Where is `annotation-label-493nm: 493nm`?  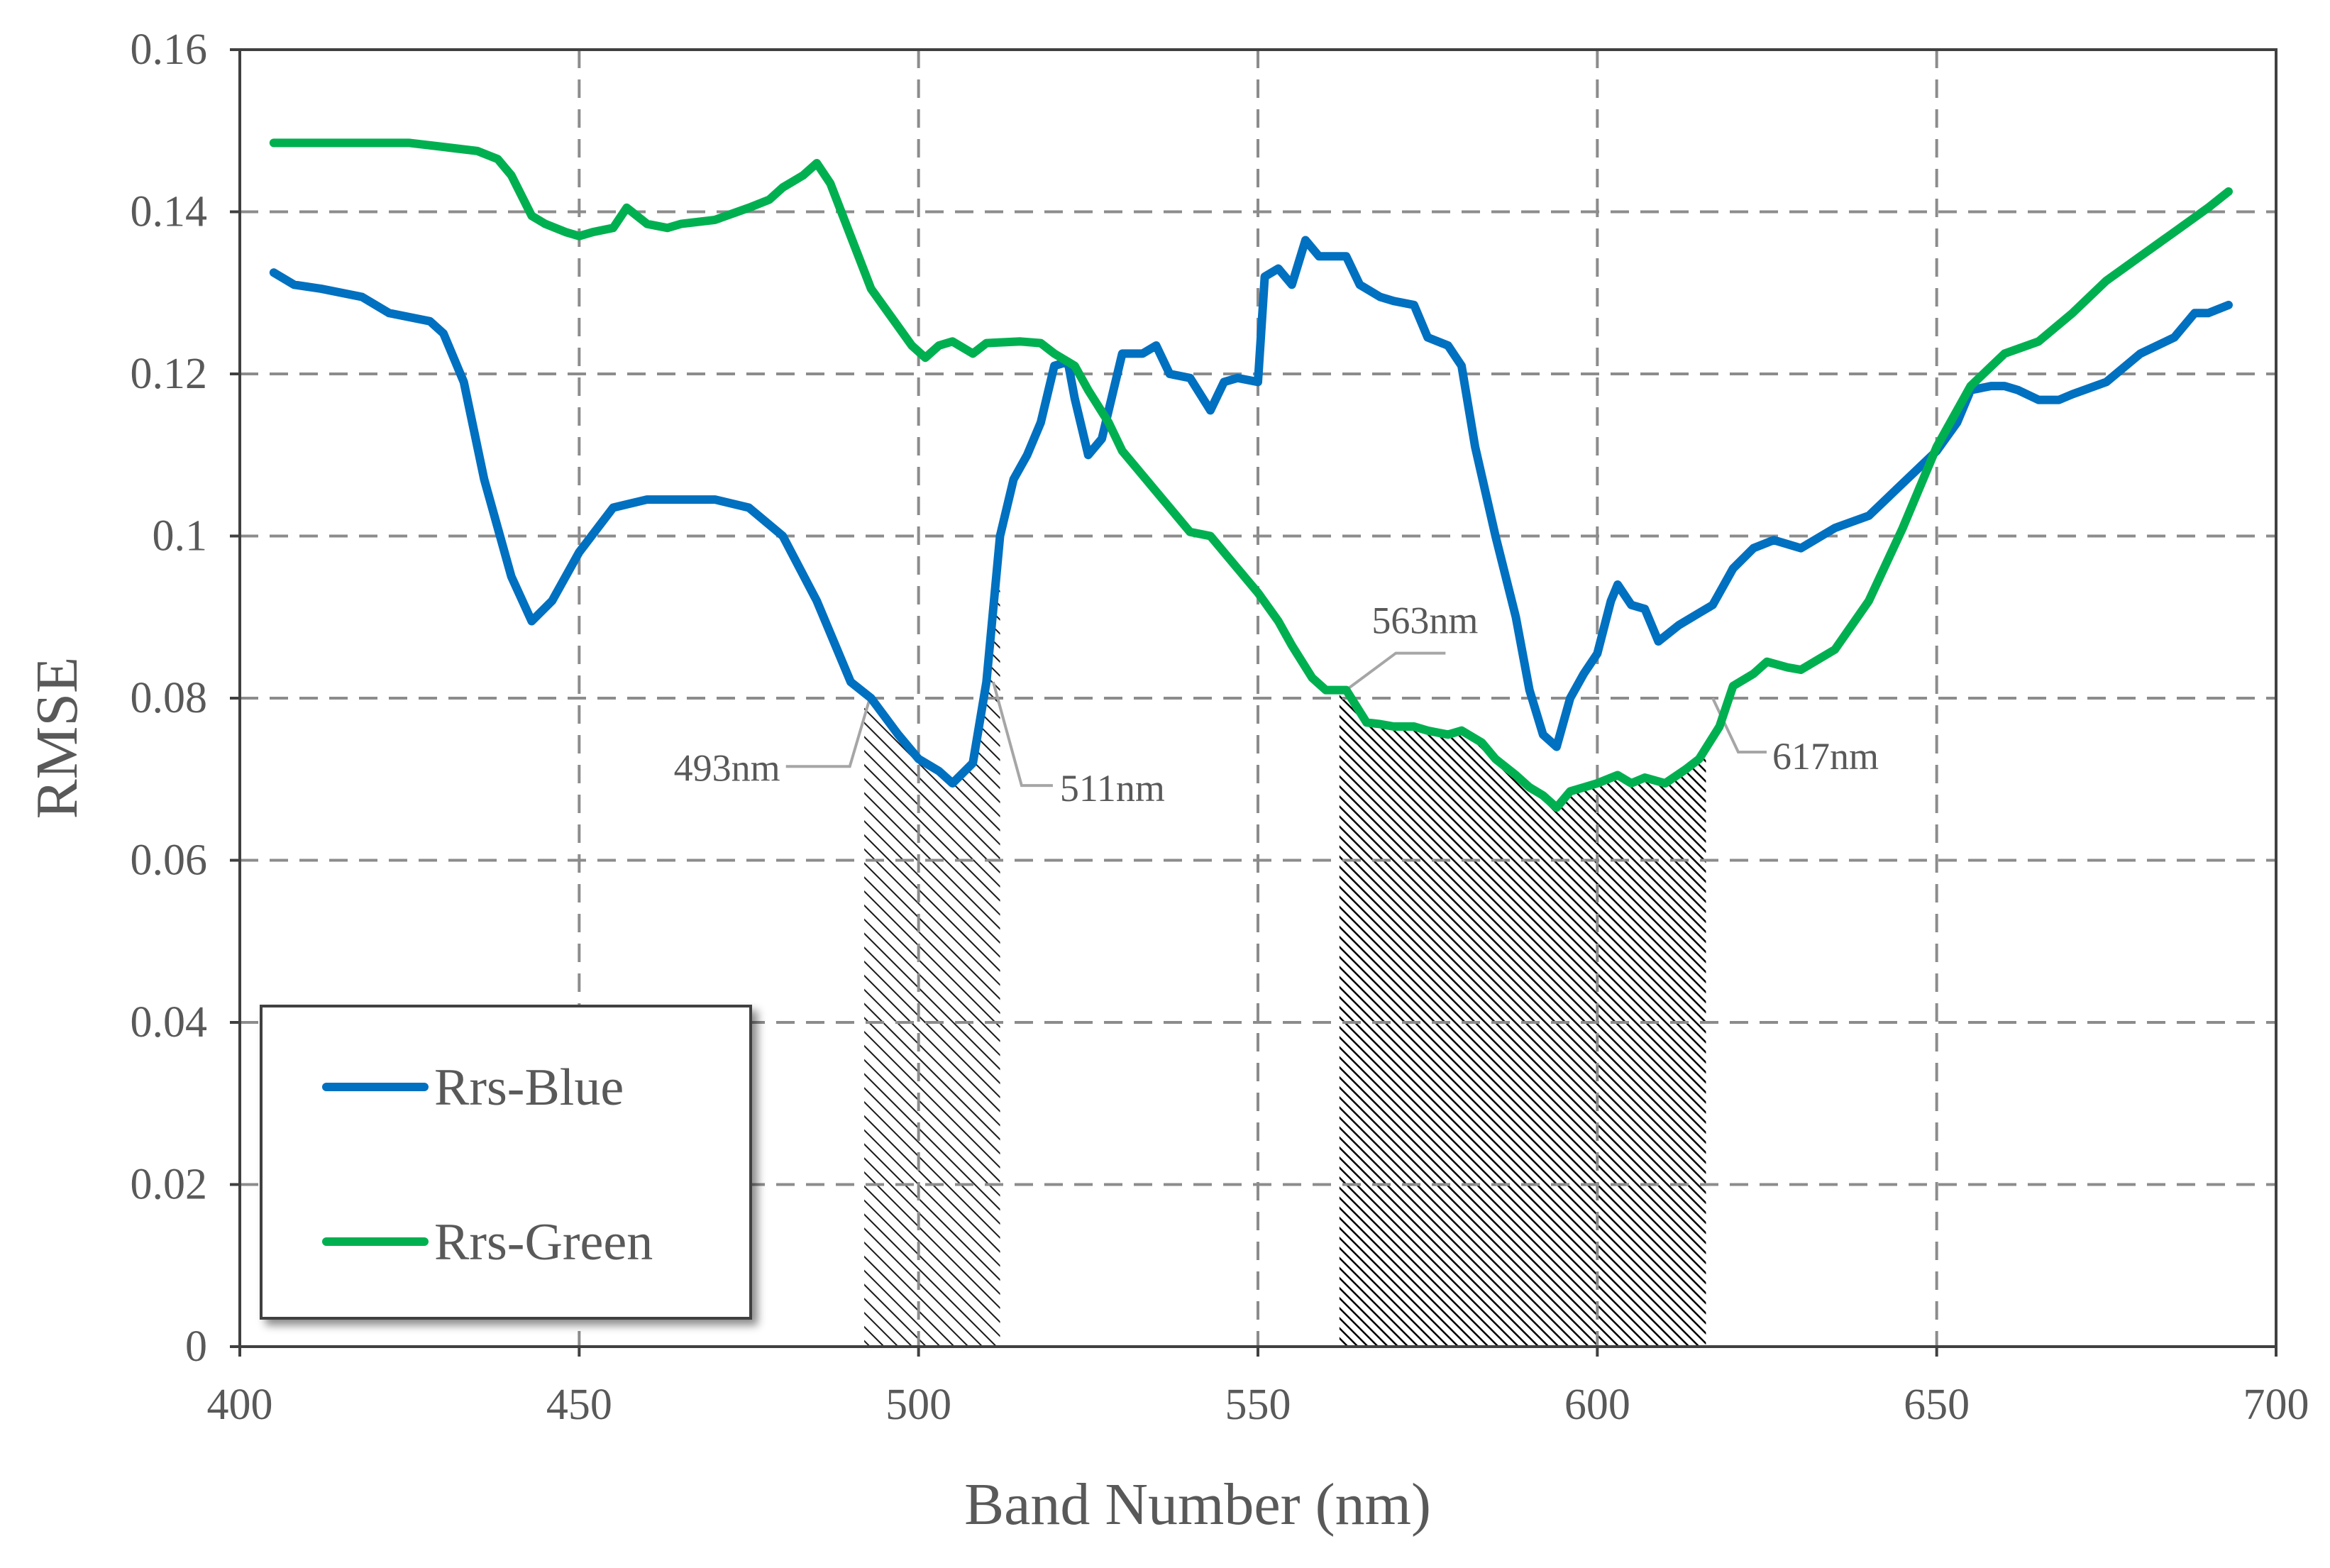
annotation-label-493nm: 493nm is located at coordinates (727, 768).